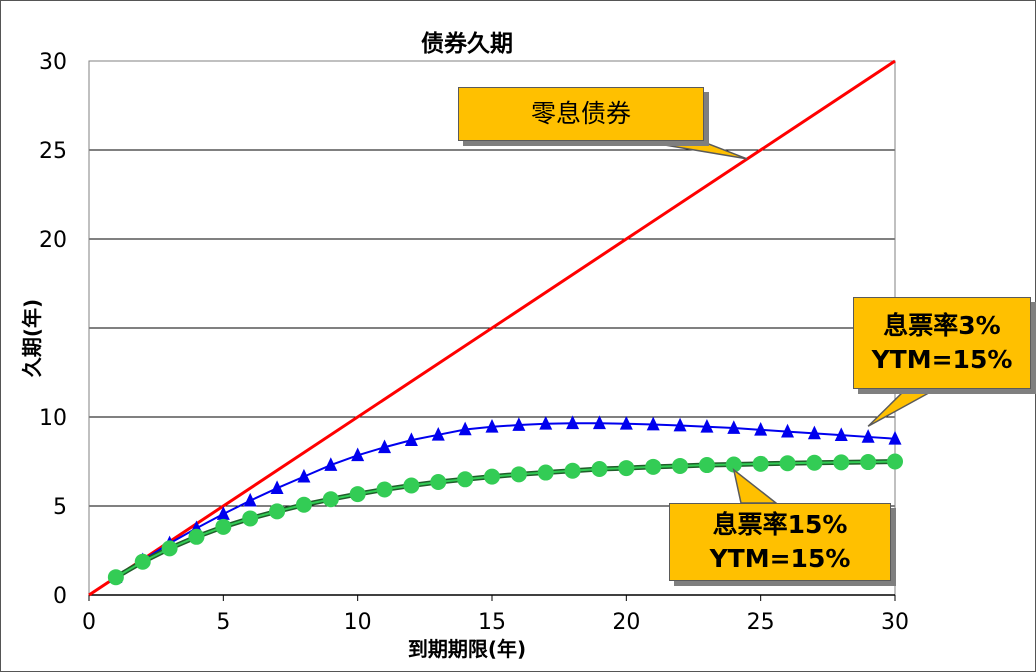 The width and height of the screenshot is (1036, 672). What do you see at coordinates (89, 622) in the screenshot?
I see `x-tick-label-0: 0` at bounding box center [89, 622].